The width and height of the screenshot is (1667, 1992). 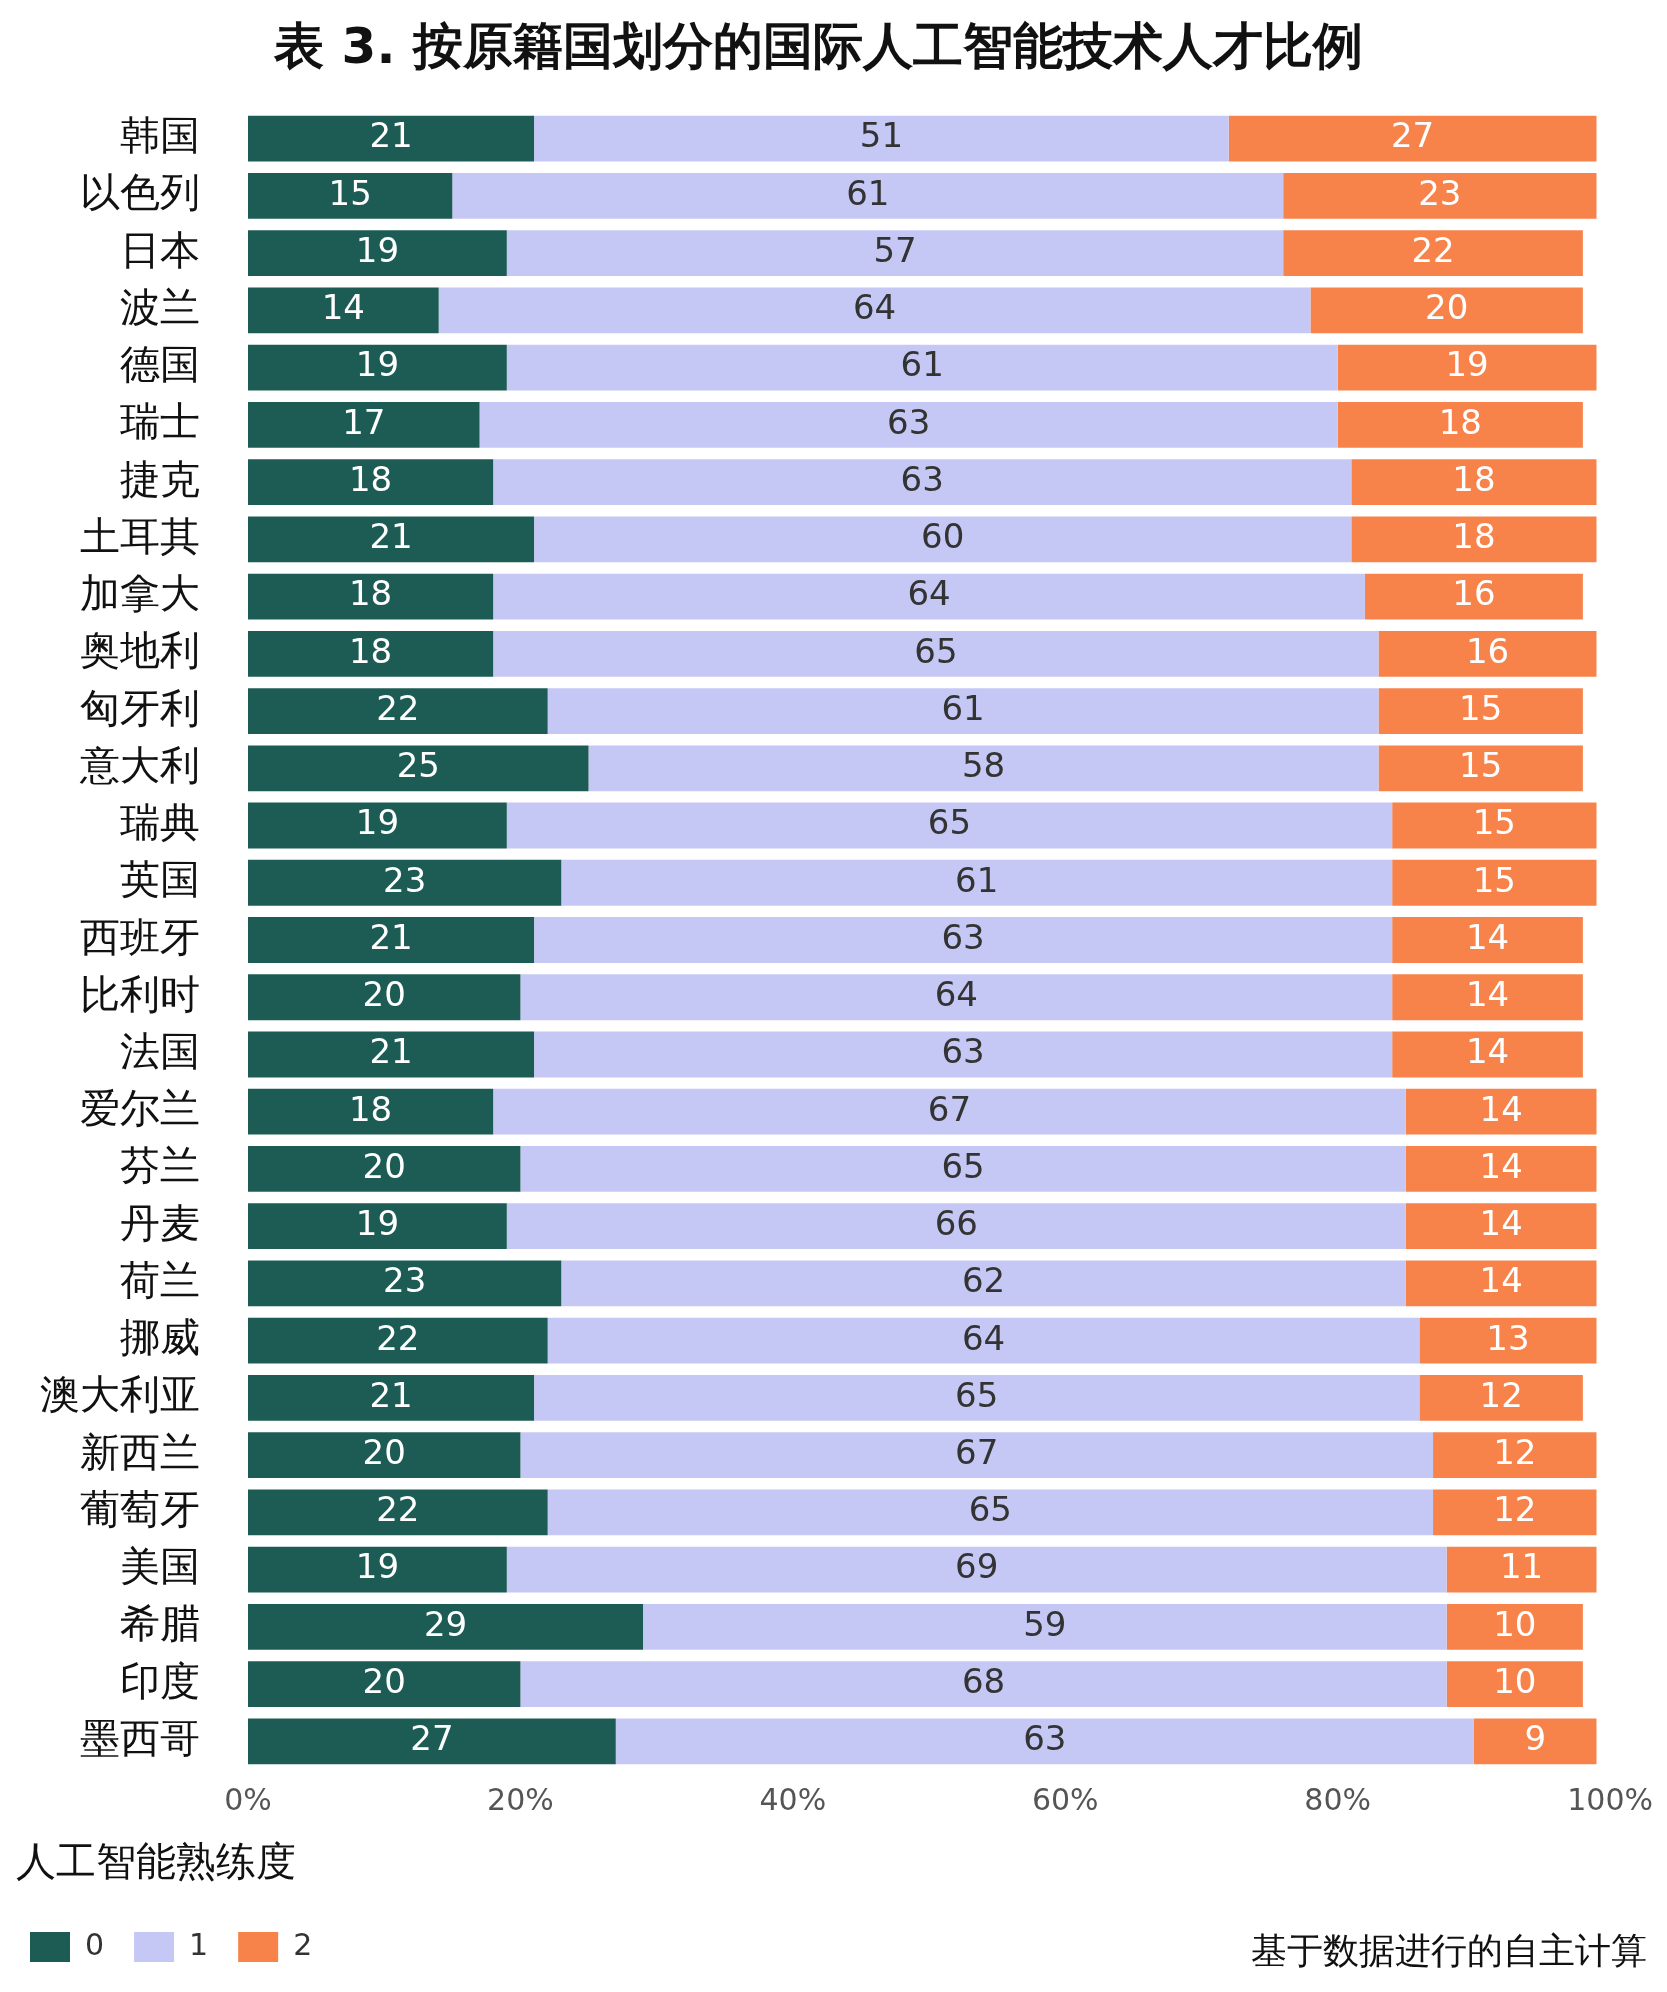 What do you see at coordinates (350, 192) in the screenshot?
I see `data-label: 15` at bounding box center [350, 192].